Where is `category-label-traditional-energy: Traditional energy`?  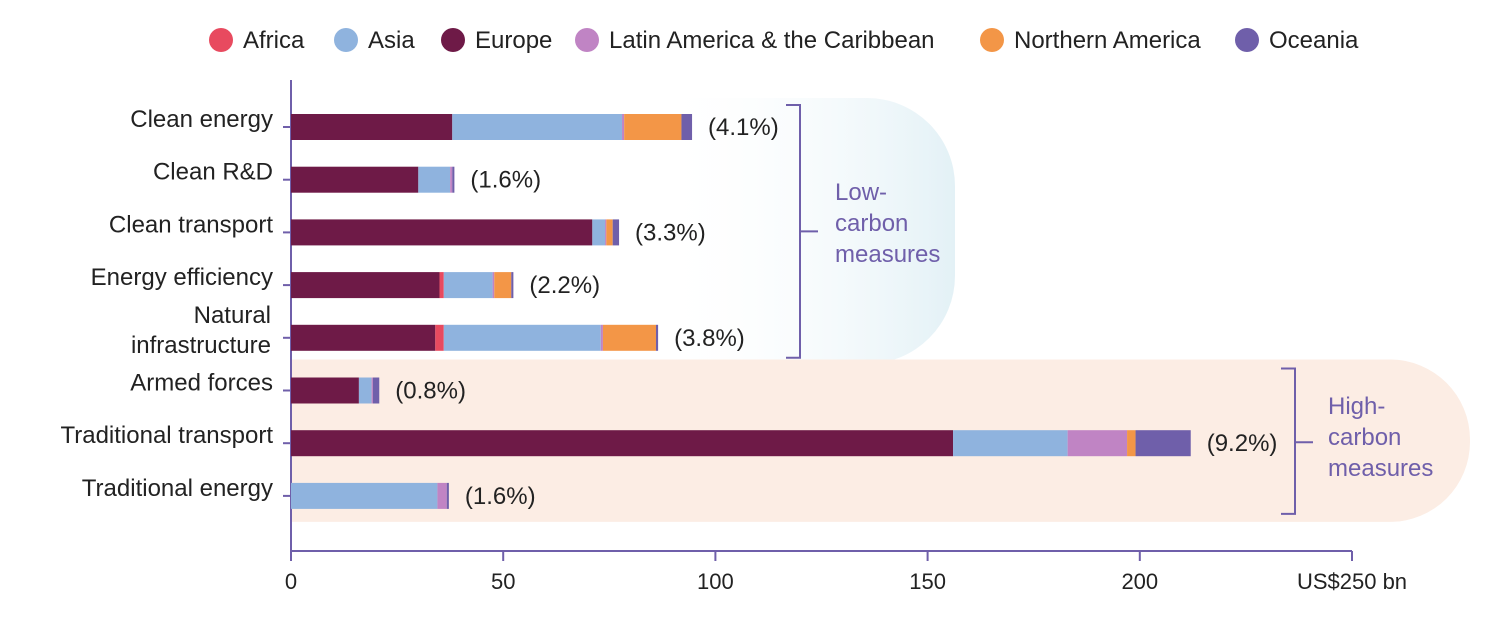 category-label-traditional-energy: Traditional energy is located at coordinates (177, 488).